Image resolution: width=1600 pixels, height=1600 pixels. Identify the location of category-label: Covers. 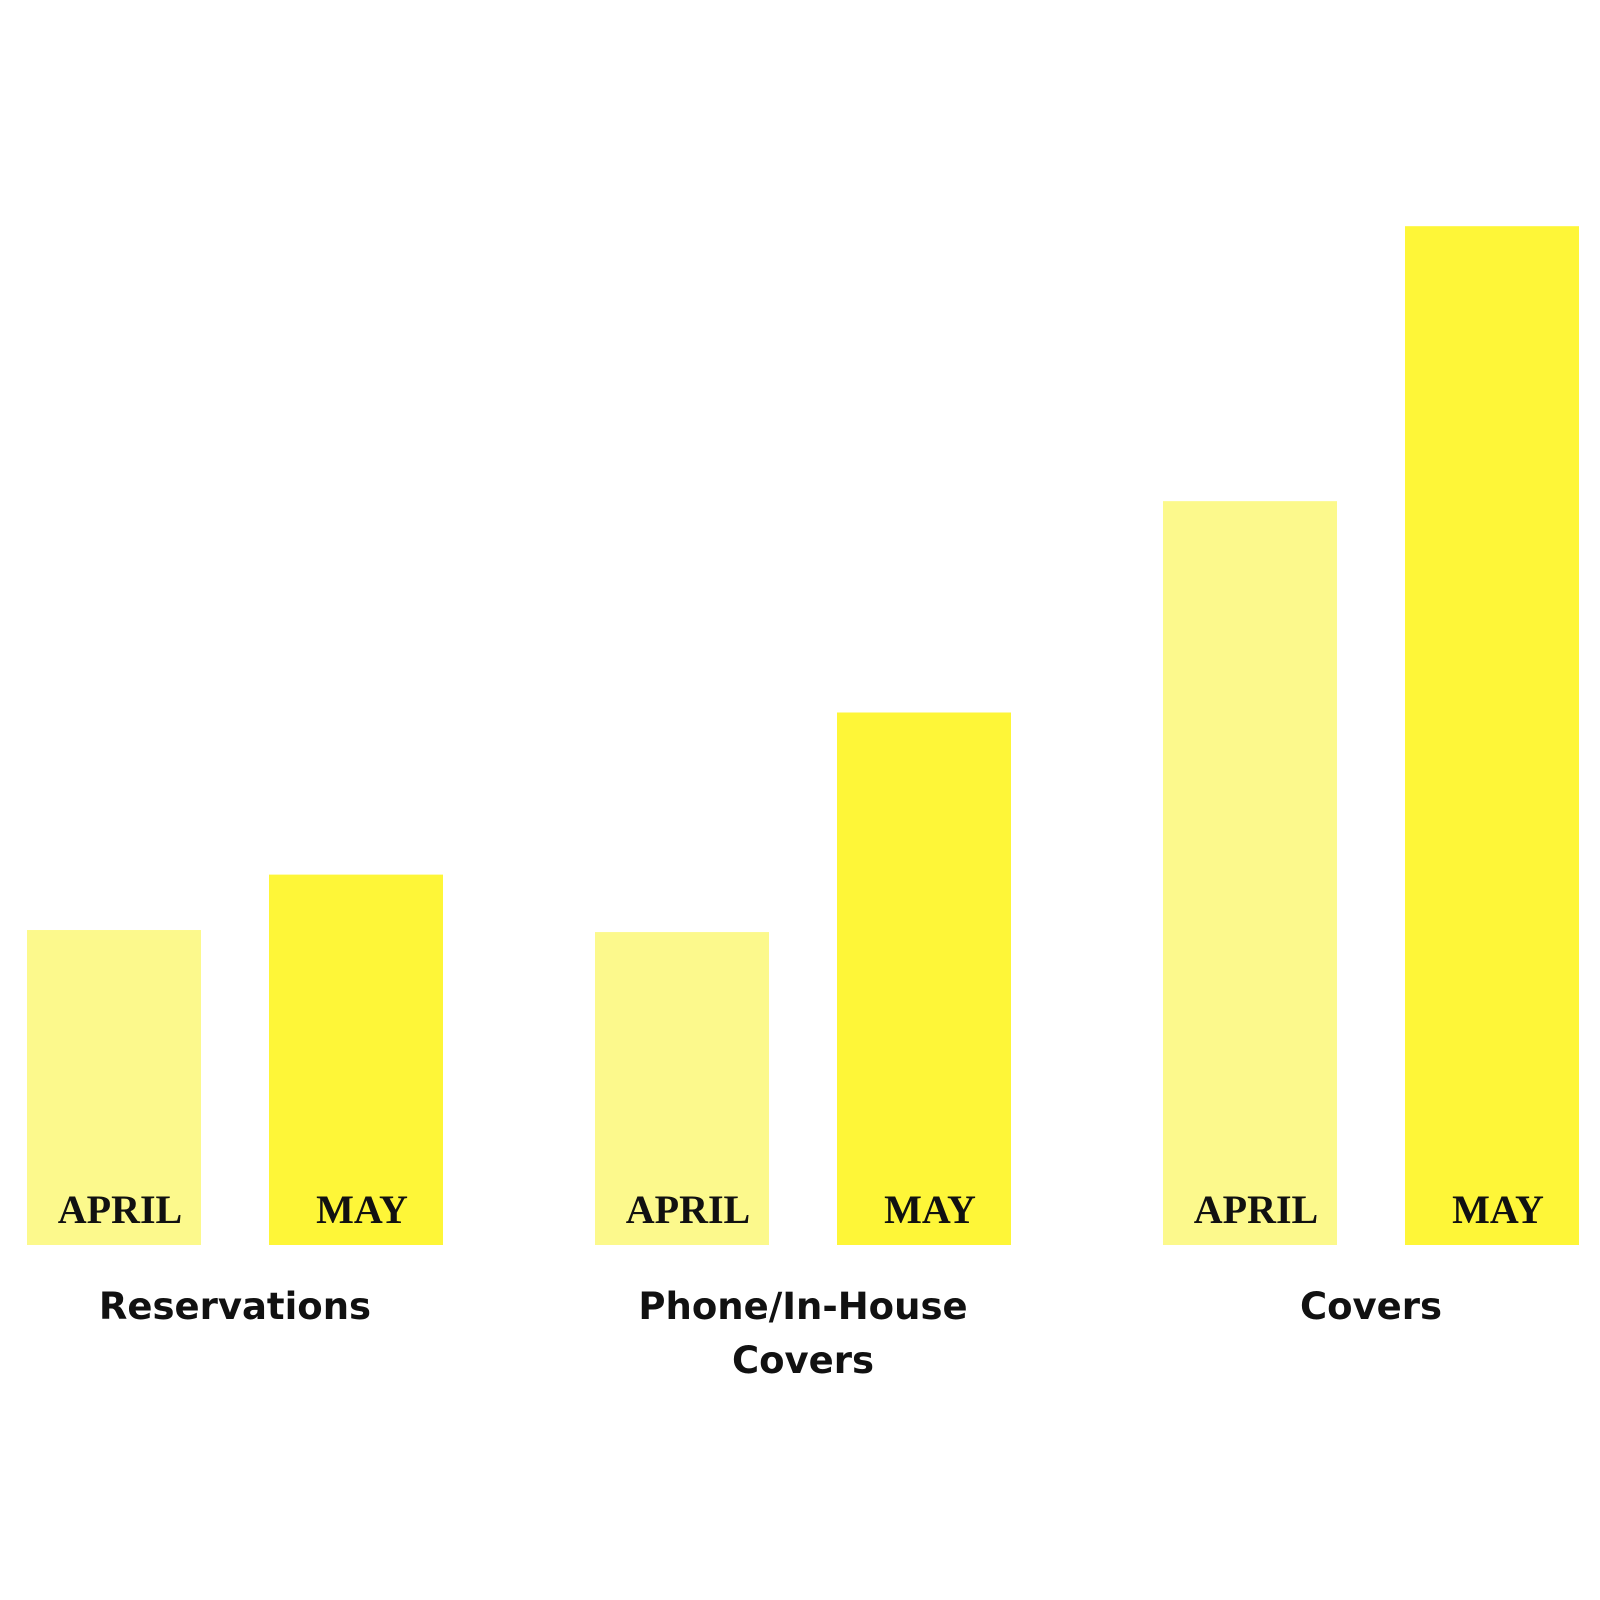
(1371, 1306).